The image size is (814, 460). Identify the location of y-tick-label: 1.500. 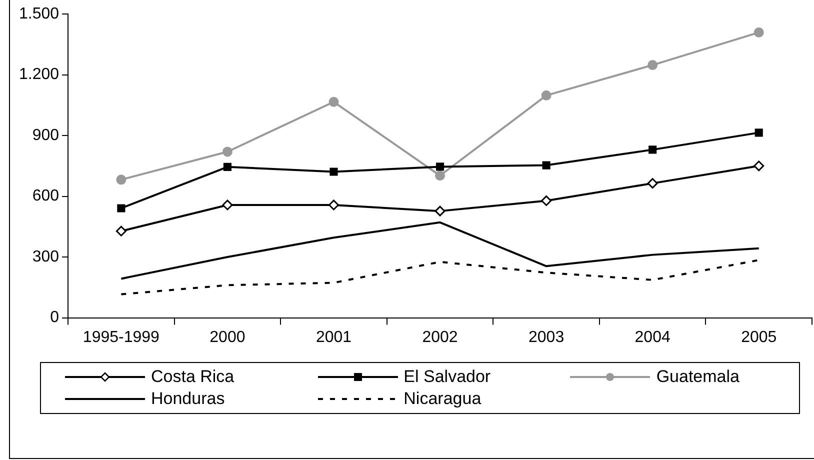
(39, 13).